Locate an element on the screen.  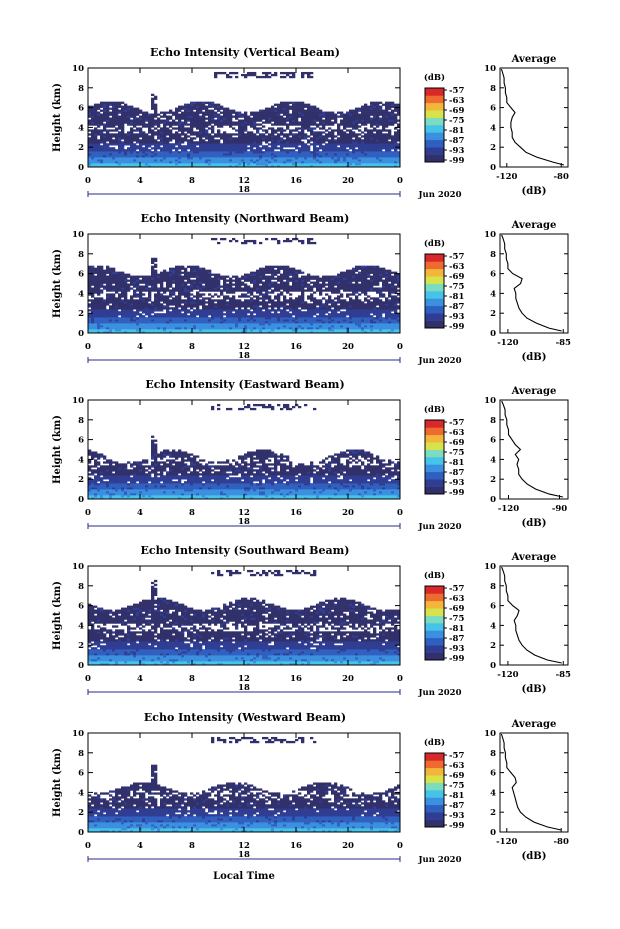
colorbar-tick-label: -57 is located at coordinates (456, 589).